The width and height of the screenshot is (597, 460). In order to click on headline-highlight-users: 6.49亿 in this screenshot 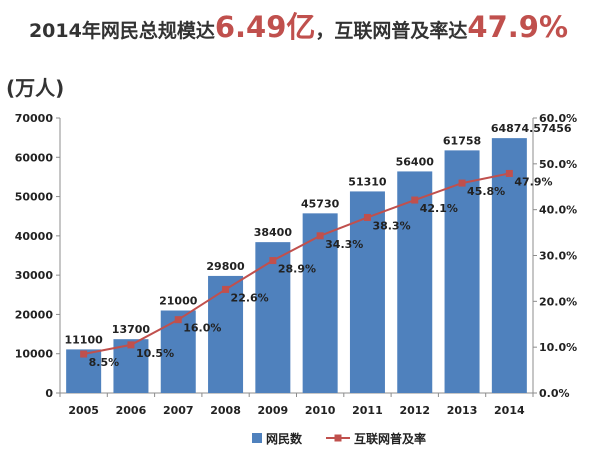, I will do `click(265, 27)`.